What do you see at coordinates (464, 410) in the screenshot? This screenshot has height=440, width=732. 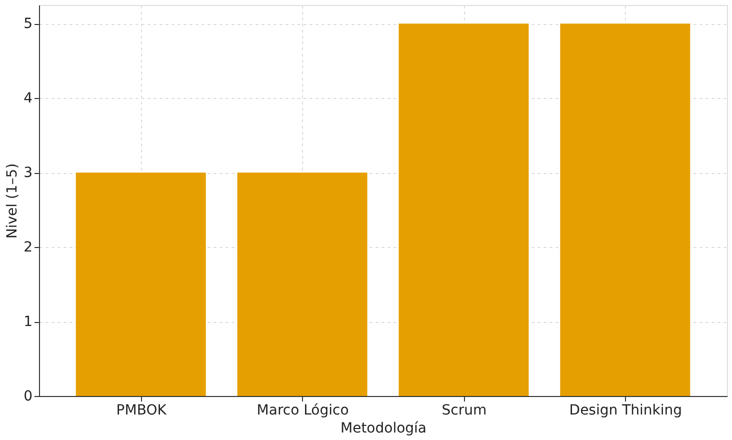 I see `x-tick-label: Scrum` at bounding box center [464, 410].